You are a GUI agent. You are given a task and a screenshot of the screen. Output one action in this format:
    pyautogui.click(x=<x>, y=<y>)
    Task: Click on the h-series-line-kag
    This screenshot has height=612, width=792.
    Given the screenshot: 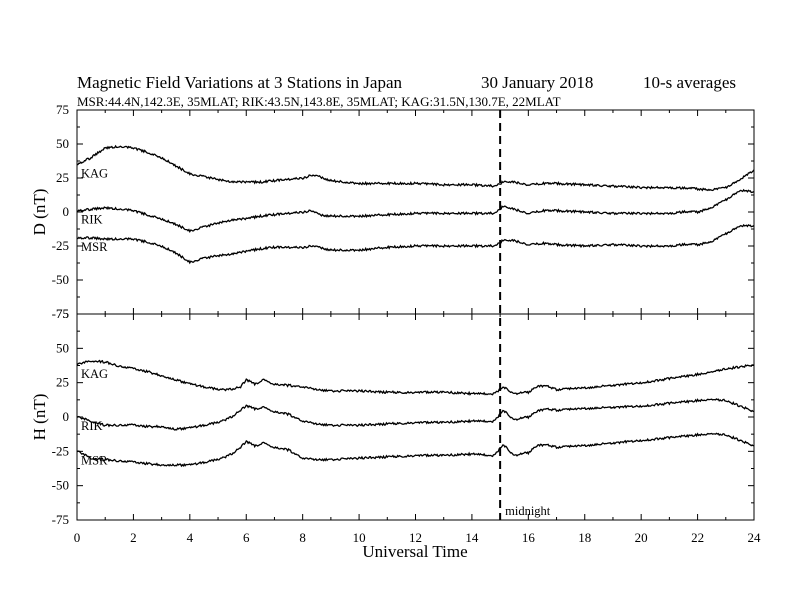 What is the action you would take?
    pyautogui.click(x=415, y=377)
    